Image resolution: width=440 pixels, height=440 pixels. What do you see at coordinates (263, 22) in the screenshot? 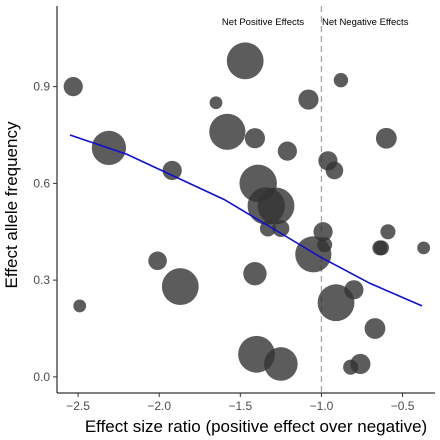
I see `annotation-0: Net Positive Effects` at bounding box center [263, 22].